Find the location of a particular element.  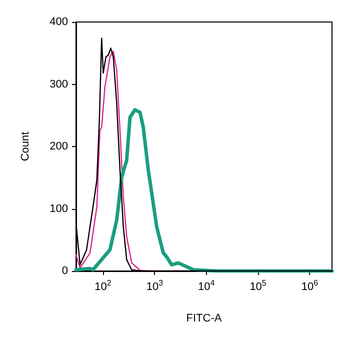

y-tick-label: 300 is located at coordinates (59, 84).